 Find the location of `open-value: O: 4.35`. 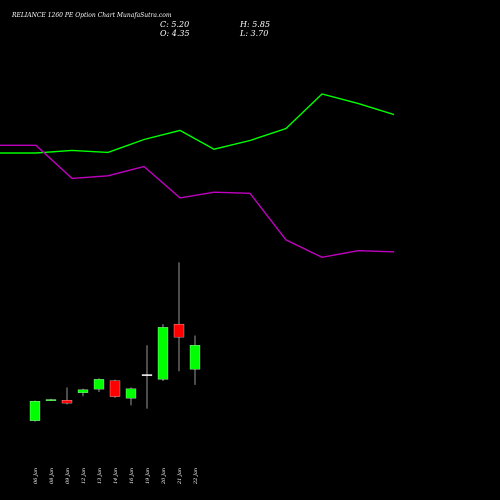

open-value: O: 4.35 is located at coordinates (175, 33).